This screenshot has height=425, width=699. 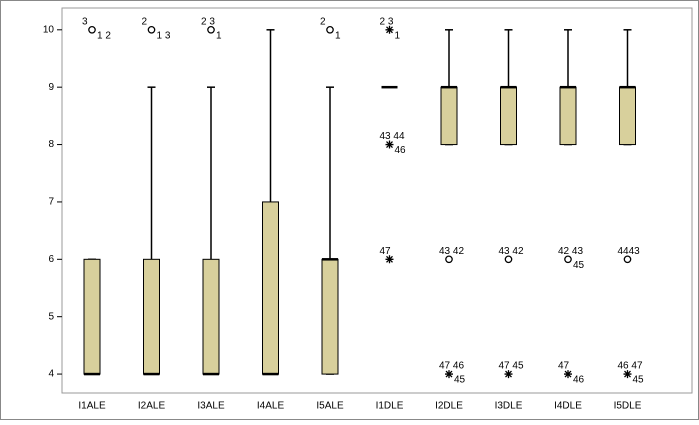 I want to click on x-tick-label: I3ALE, so click(x=211, y=406).